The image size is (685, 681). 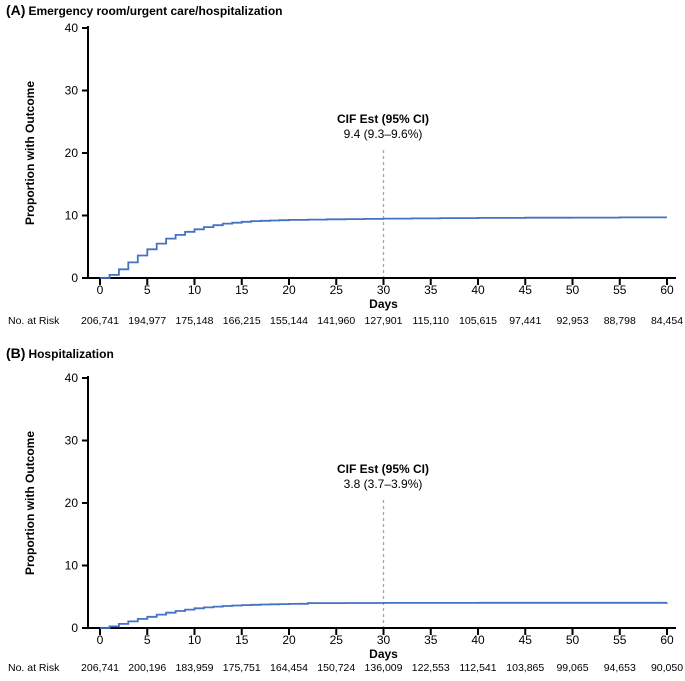 I want to click on x-tick-label-a: 15, so click(x=242, y=290).